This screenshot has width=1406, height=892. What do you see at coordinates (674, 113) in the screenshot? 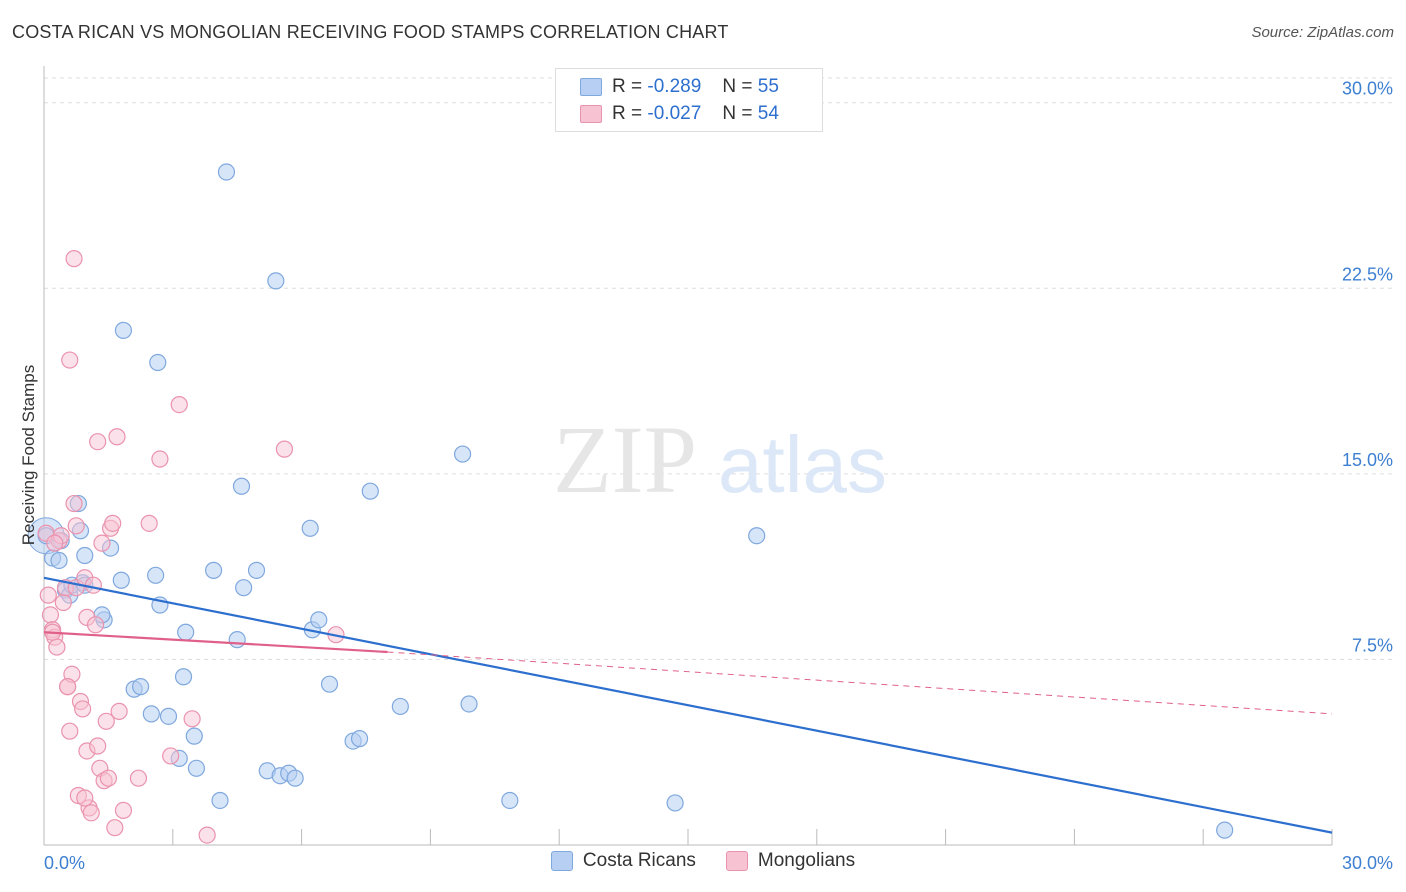
I see `r-value: -0.027` at bounding box center [674, 113].